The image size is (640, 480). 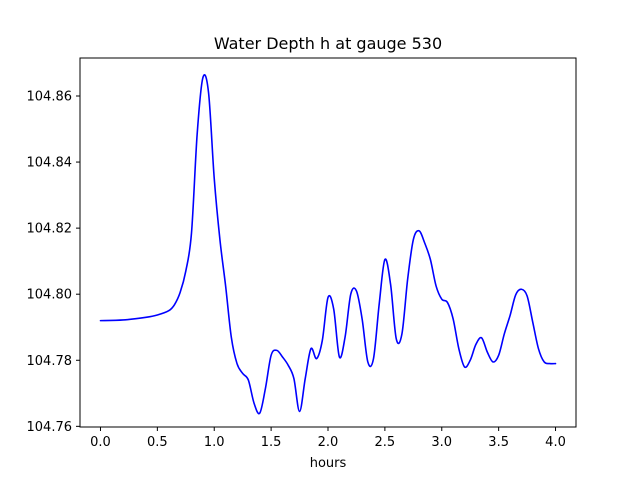 I want to click on y-tick-label: 104.84, so click(x=50, y=163).